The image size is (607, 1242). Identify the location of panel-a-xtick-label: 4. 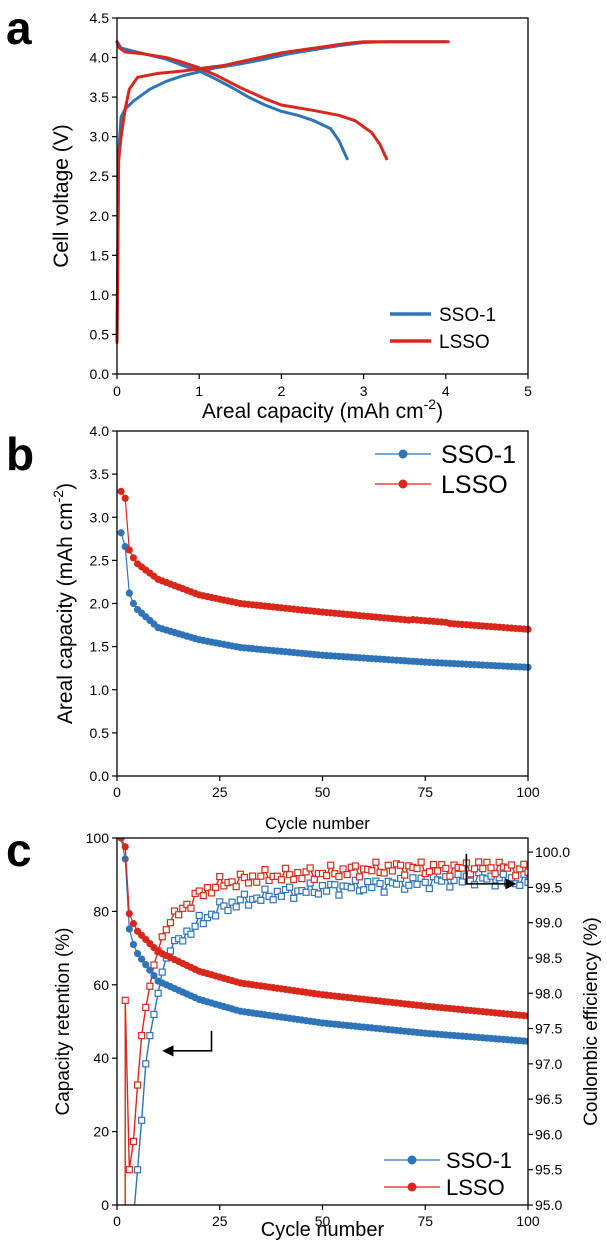
(446, 391).